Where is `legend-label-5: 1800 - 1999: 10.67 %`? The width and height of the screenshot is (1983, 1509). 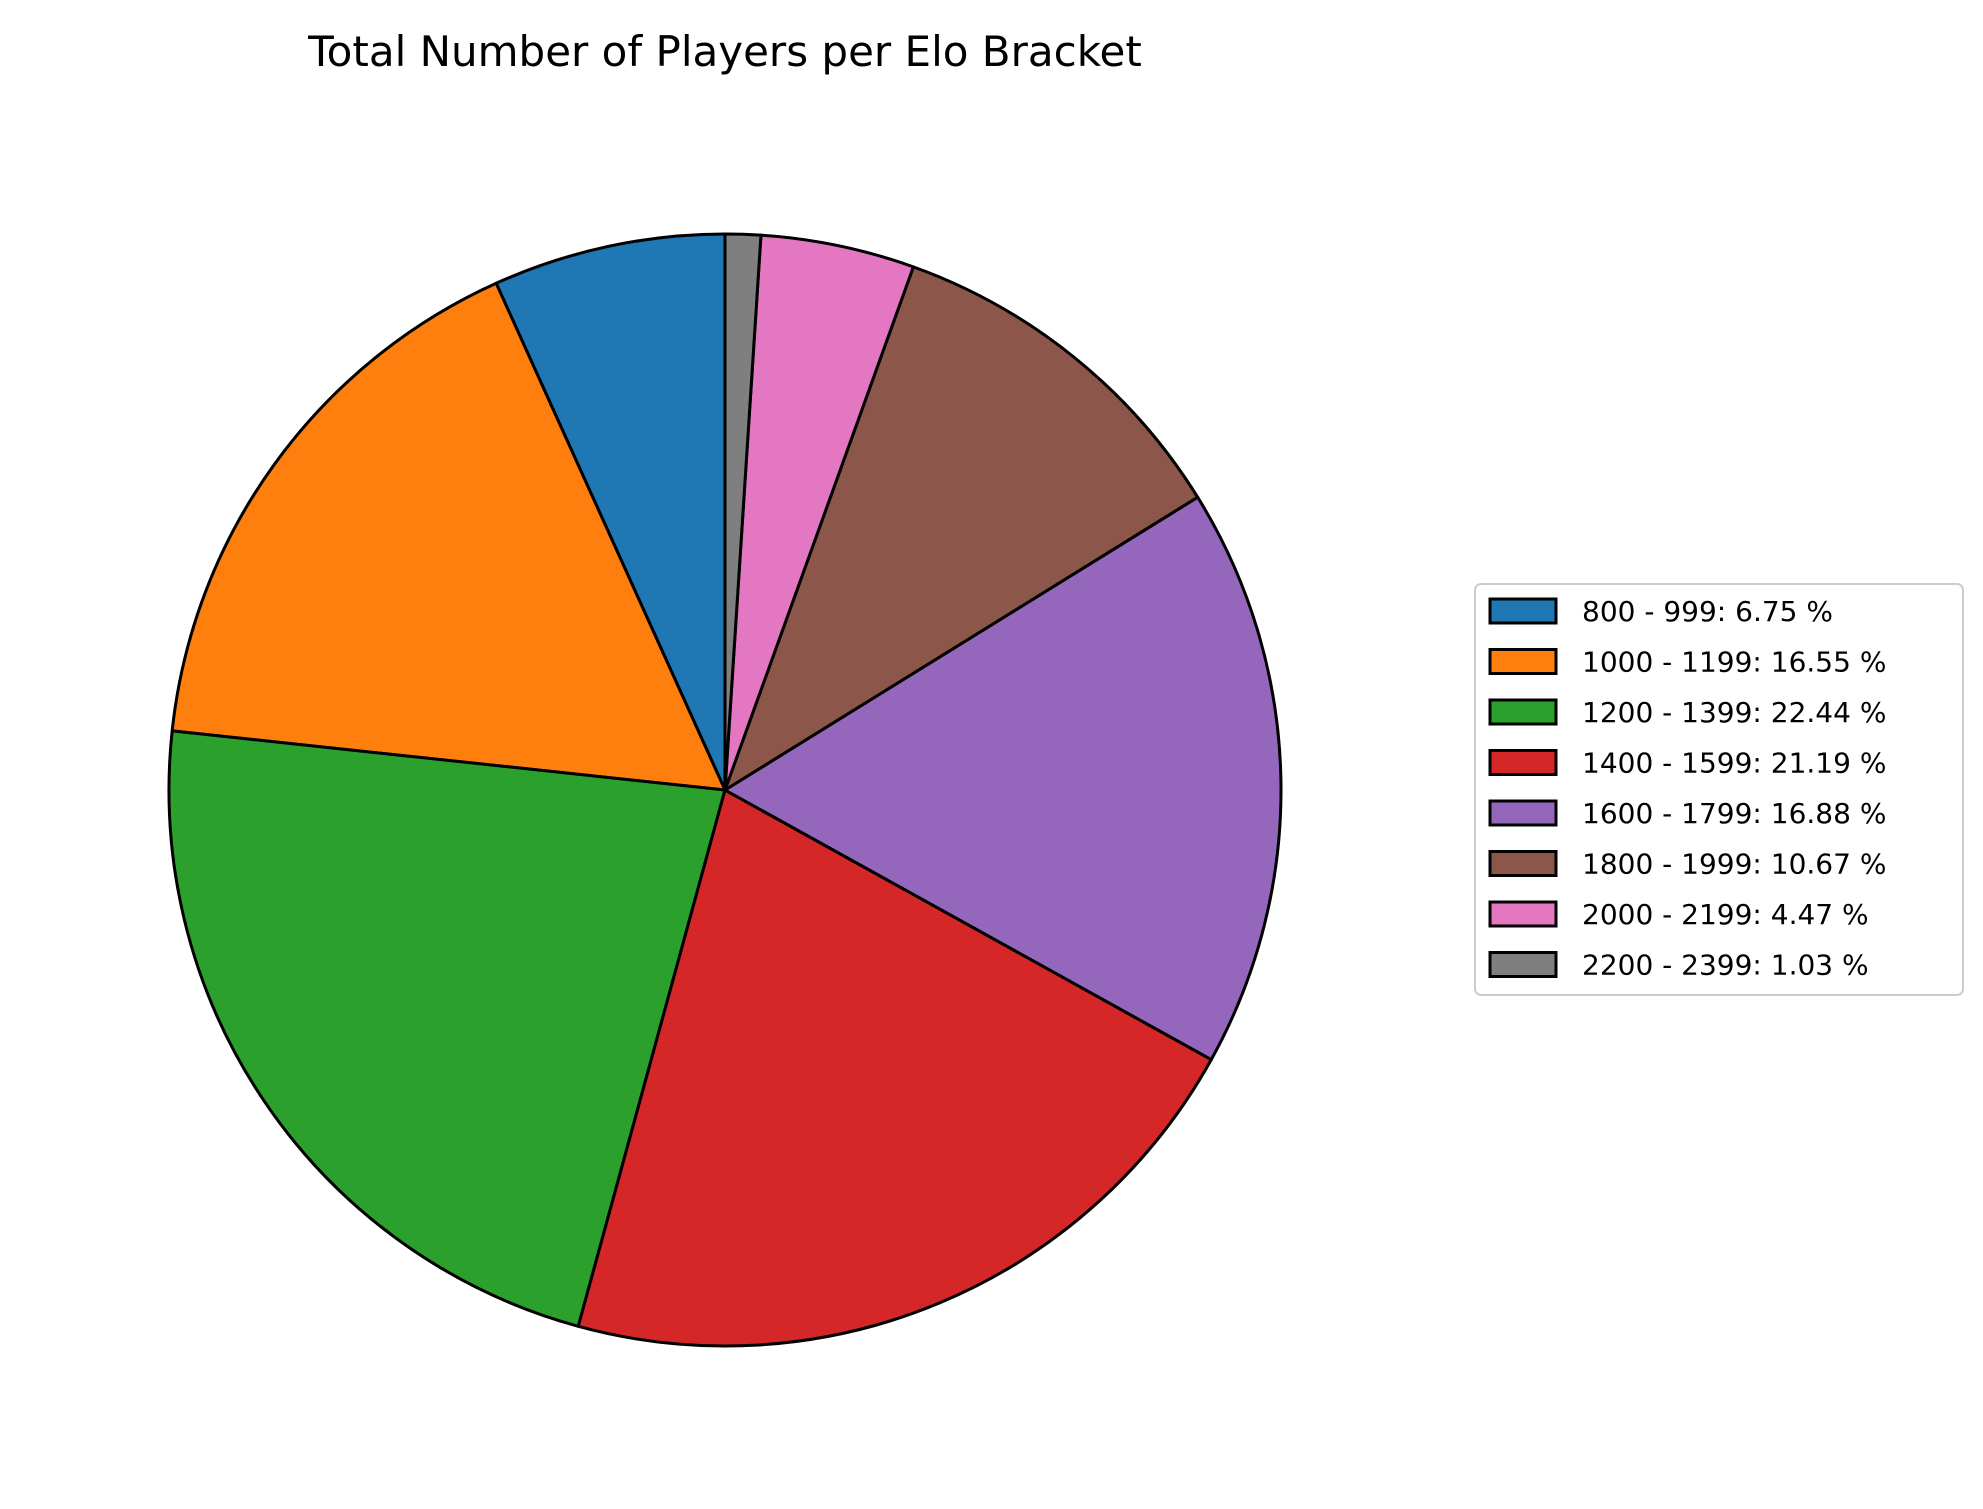 legend-label-5: 1800 - 1999: 10.67 % is located at coordinates (1734, 864).